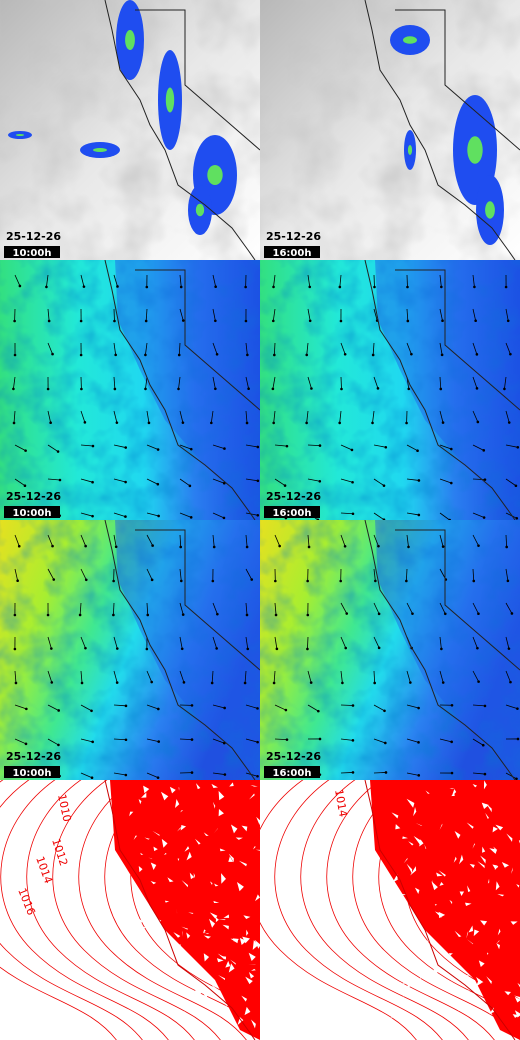 This screenshot has height=1040, width=520. I want to click on precip-core, so click(100, 150).